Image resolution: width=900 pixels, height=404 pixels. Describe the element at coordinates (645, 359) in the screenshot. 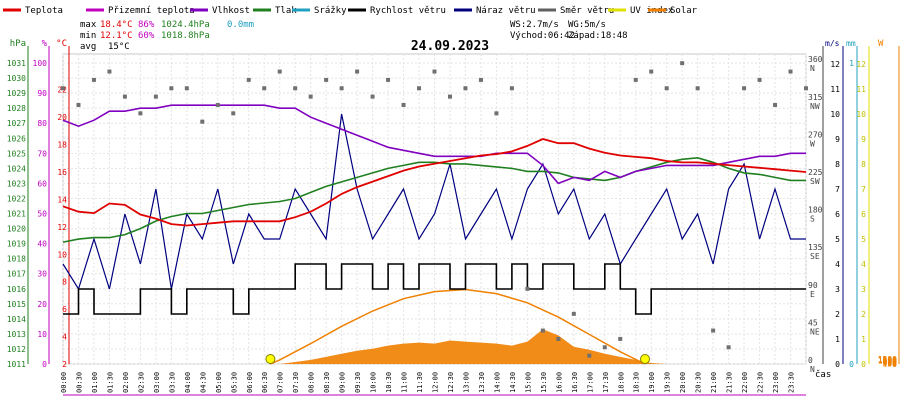

I see `uv-marker` at that location.